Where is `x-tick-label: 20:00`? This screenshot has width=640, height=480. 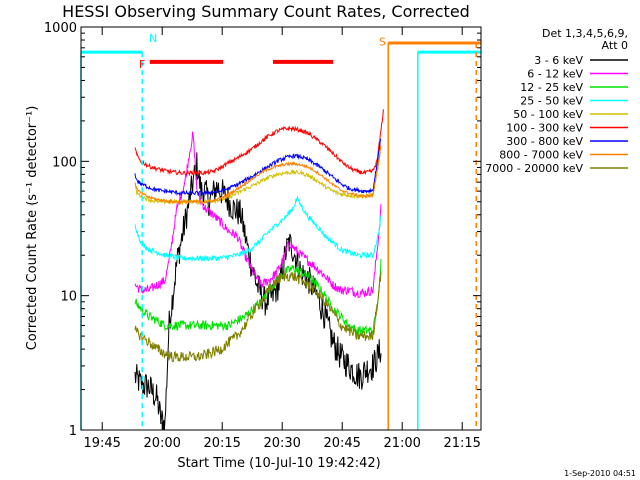
x-tick-label: 20:00 is located at coordinates (161, 443).